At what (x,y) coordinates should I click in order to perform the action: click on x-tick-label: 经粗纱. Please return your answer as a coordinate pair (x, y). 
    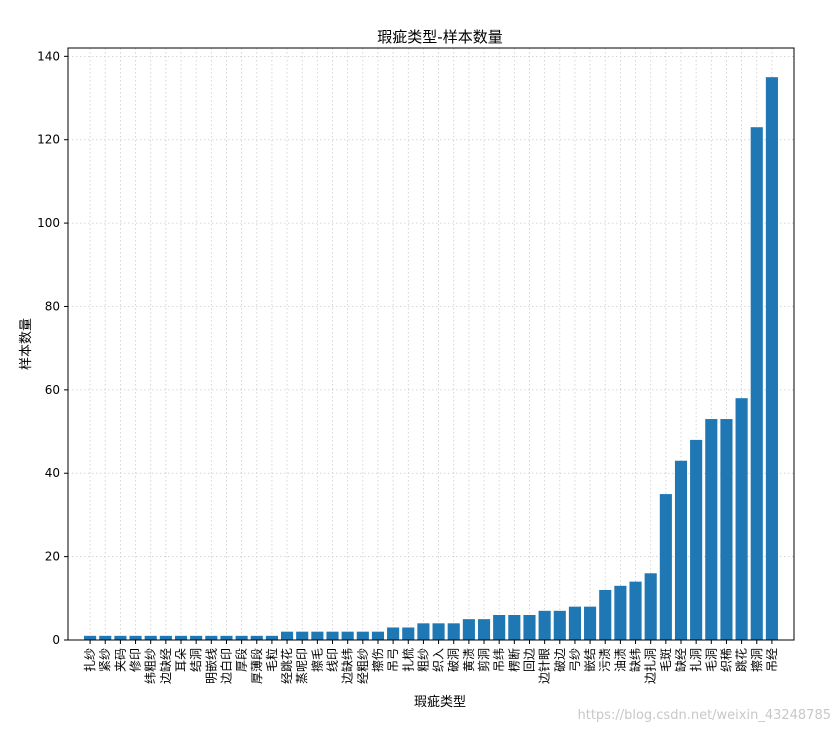
    Looking at the image, I should click on (363, 666).